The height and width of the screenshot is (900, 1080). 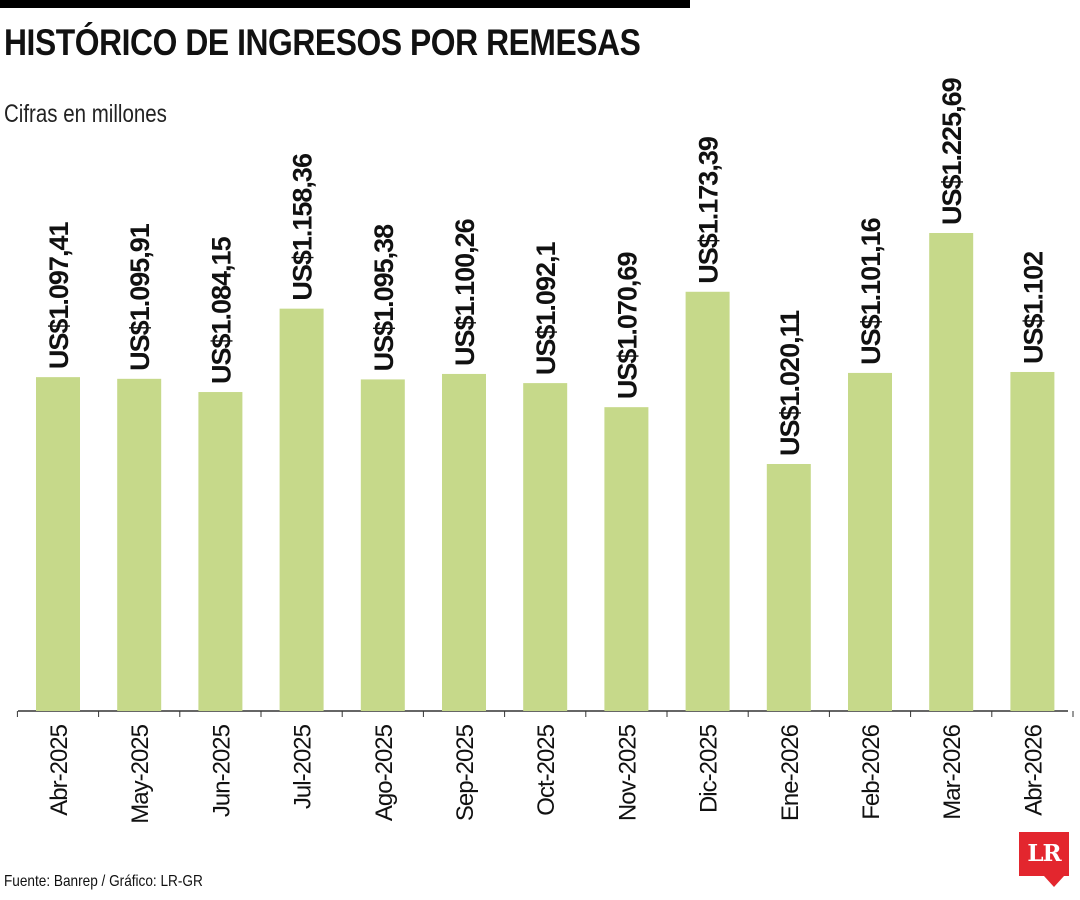 I want to click on data-label: US$1.097,41, so click(x=59, y=296).